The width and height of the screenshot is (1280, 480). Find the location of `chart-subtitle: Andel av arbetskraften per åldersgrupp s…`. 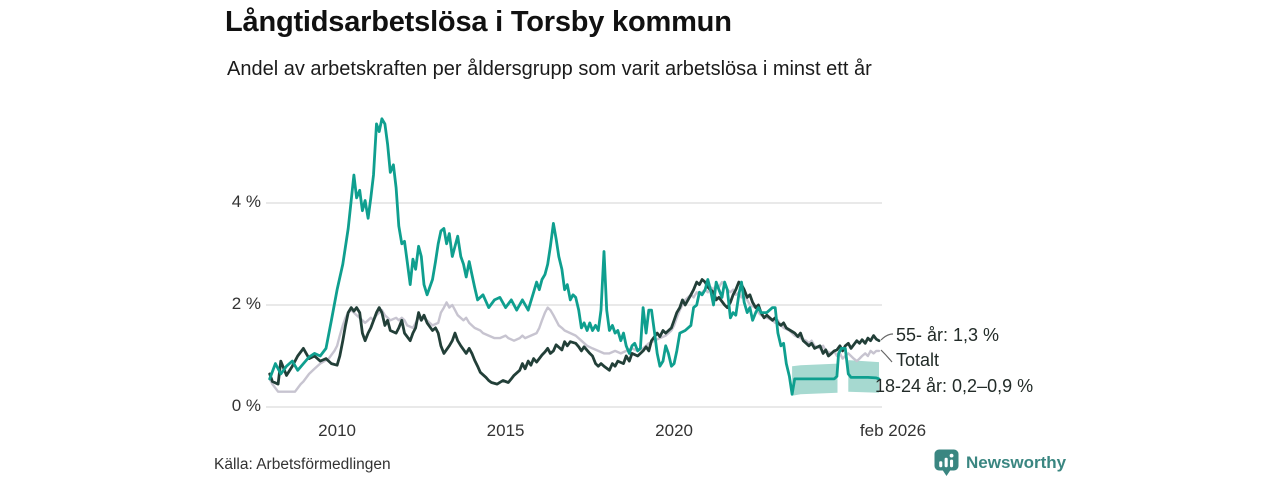

chart-subtitle: Andel av arbetskraften per åldersgrupp s… is located at coordinates (549, 69).